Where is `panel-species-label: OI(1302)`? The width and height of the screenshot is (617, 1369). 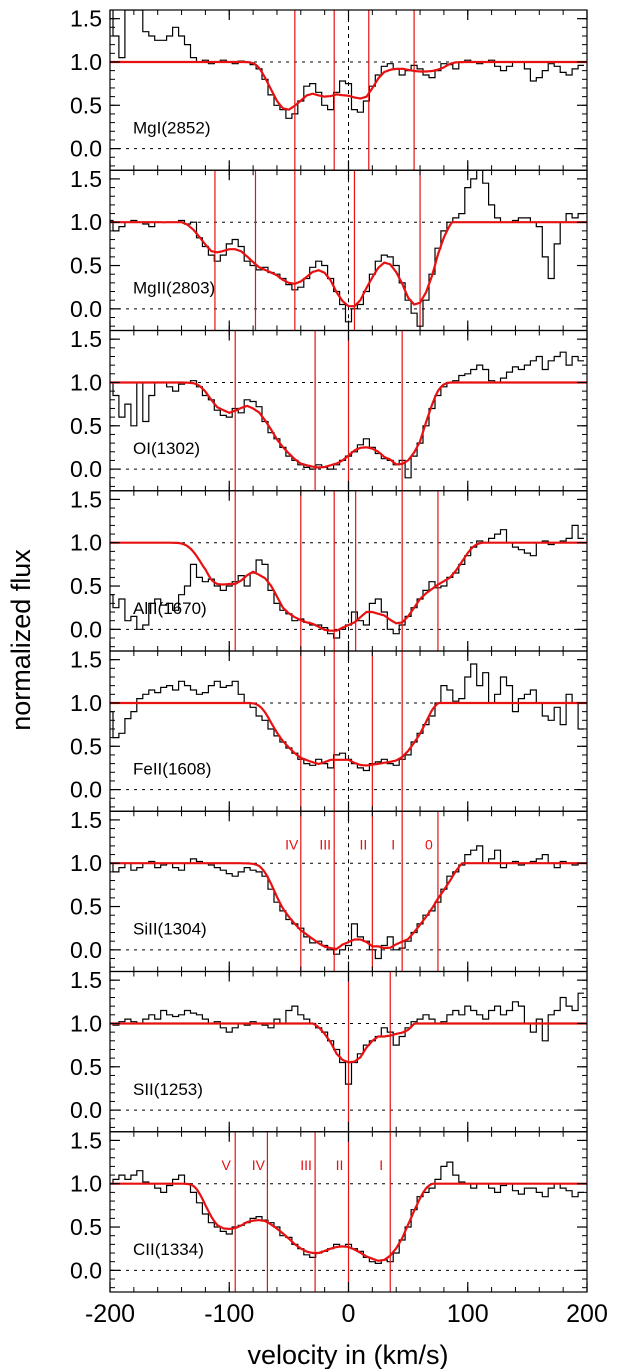 panel-species-label: OI(1302) is located at coordinates (166, 448).